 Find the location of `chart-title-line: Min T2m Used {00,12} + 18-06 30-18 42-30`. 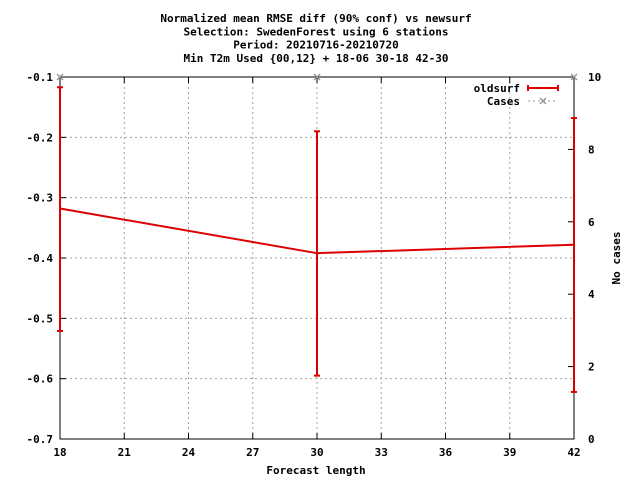

chart-title-line: Min T2m Used {00,12} + 18-06 30-18 42-30 is located at coordinates (316, 58).